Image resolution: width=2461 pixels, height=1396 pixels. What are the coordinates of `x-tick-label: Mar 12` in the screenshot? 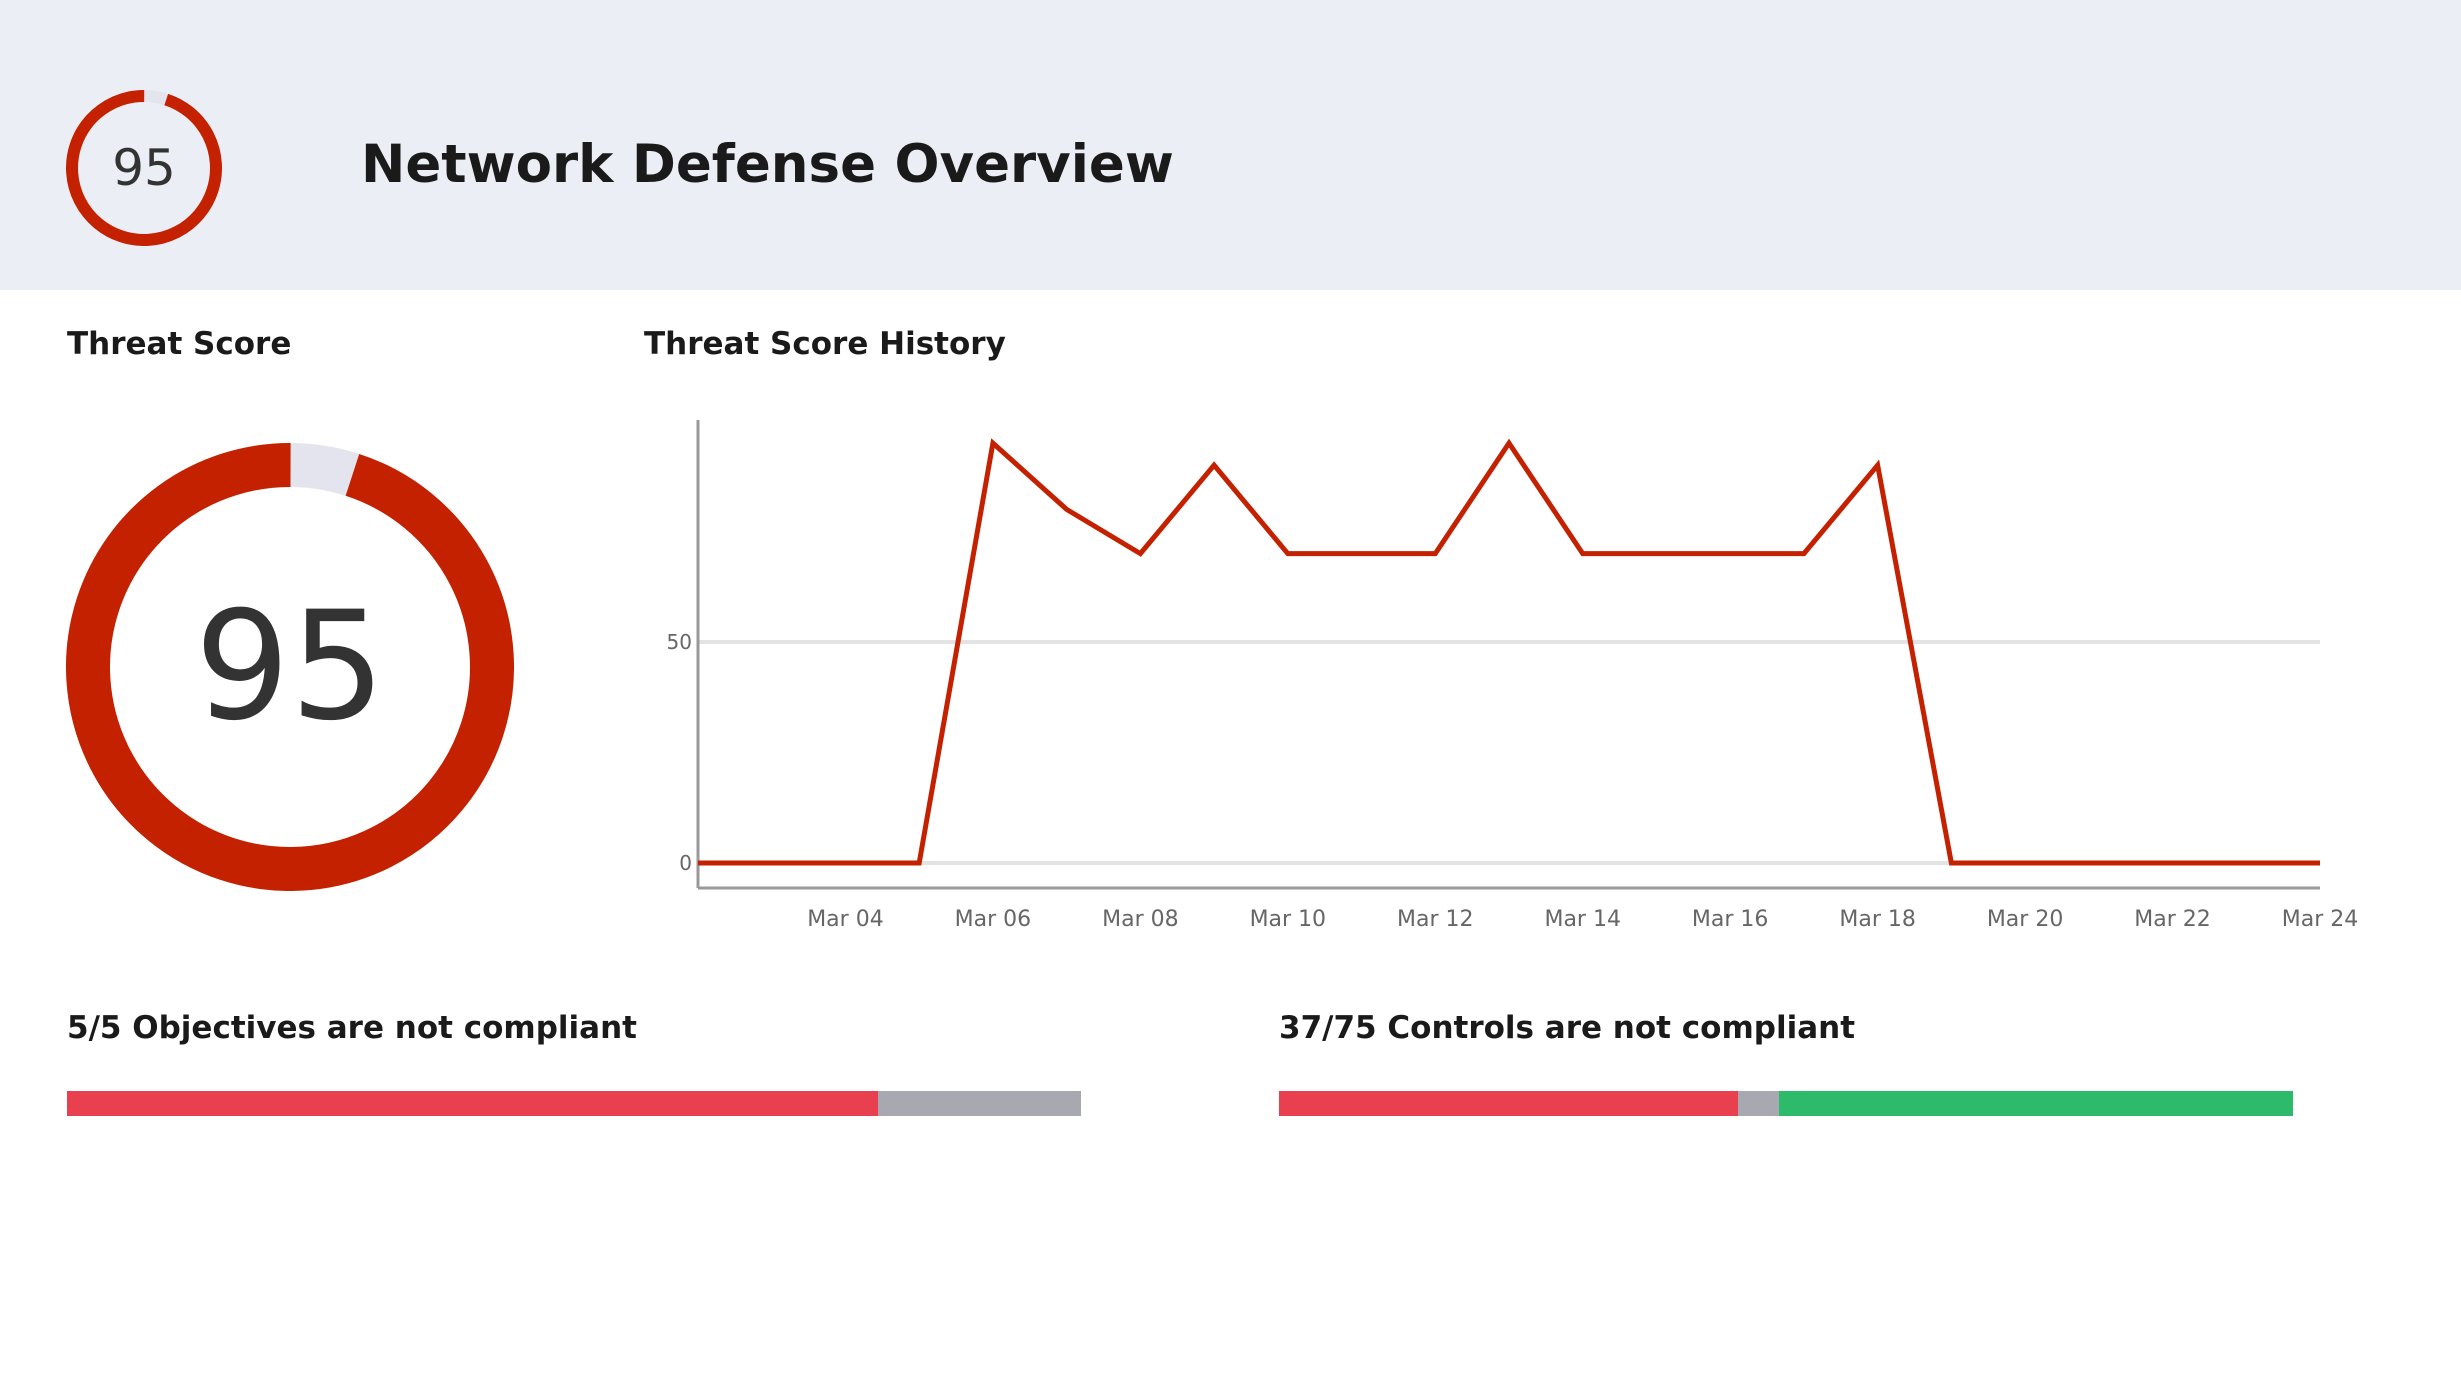 It's located at (1435, 919).